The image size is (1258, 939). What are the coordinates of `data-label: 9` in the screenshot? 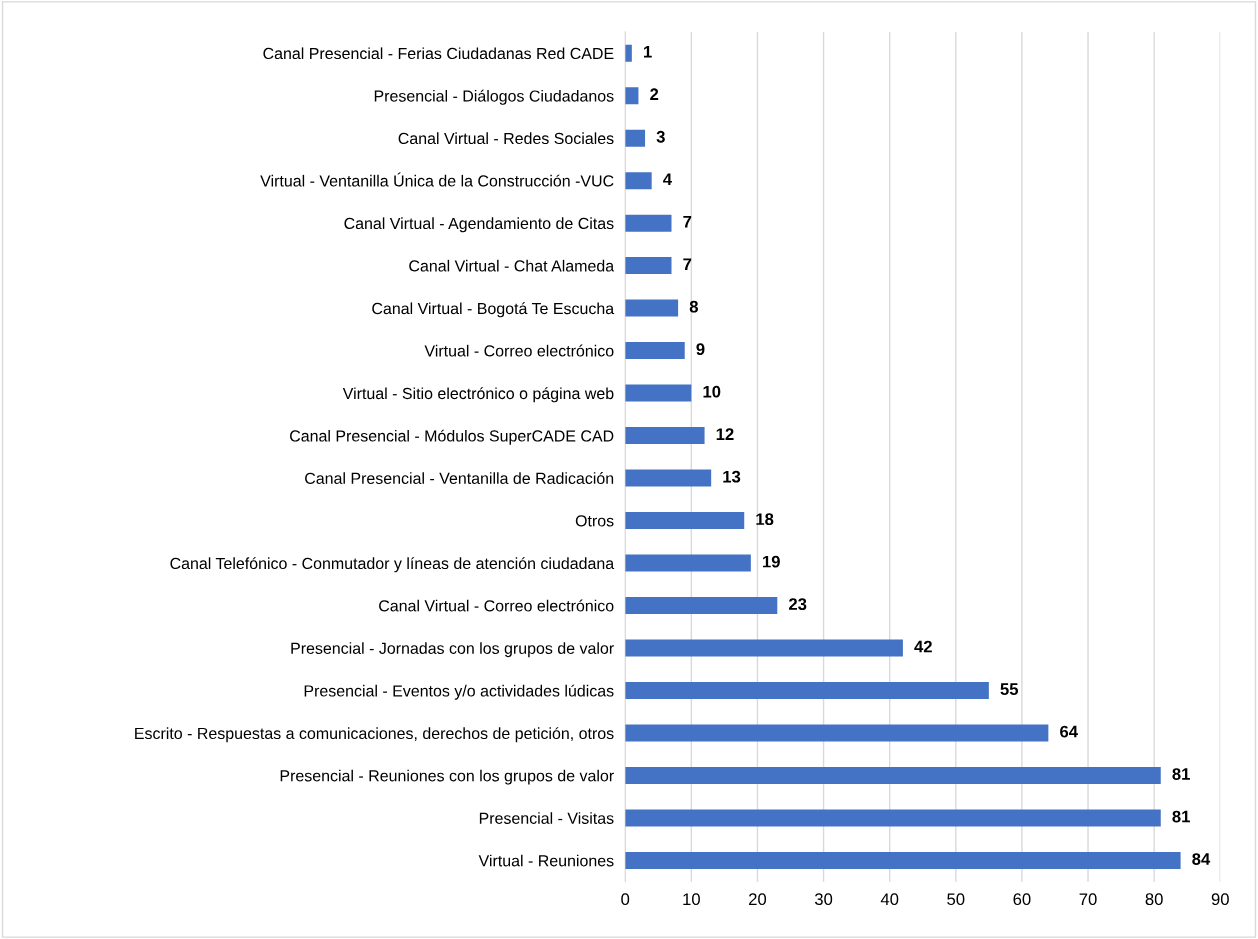 It's located at (700, 349).